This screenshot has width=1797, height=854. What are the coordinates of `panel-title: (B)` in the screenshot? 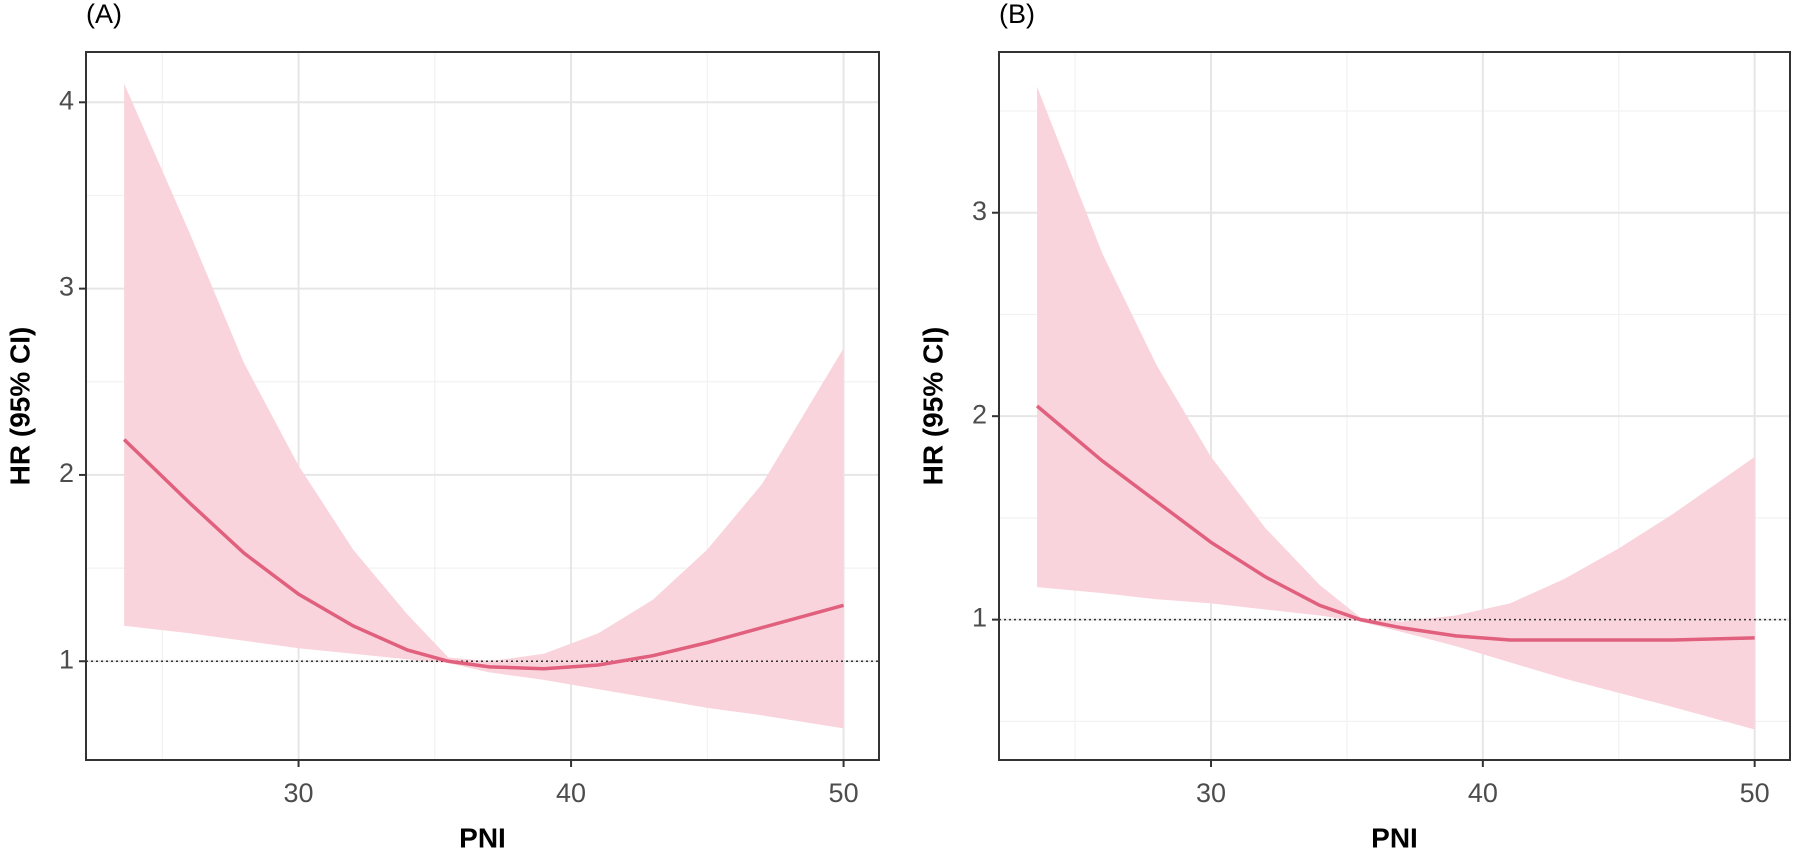 It's located at (1017, 14).